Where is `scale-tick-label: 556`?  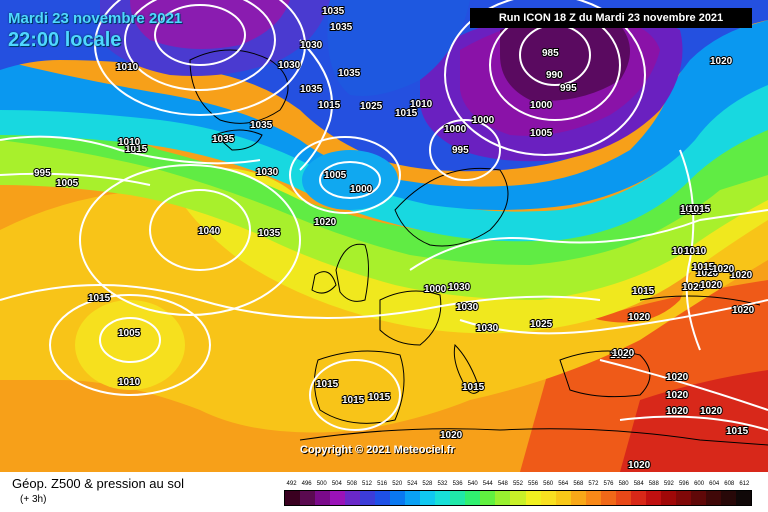
scale-tick-label: 556 is located at coordinates (533, 484).